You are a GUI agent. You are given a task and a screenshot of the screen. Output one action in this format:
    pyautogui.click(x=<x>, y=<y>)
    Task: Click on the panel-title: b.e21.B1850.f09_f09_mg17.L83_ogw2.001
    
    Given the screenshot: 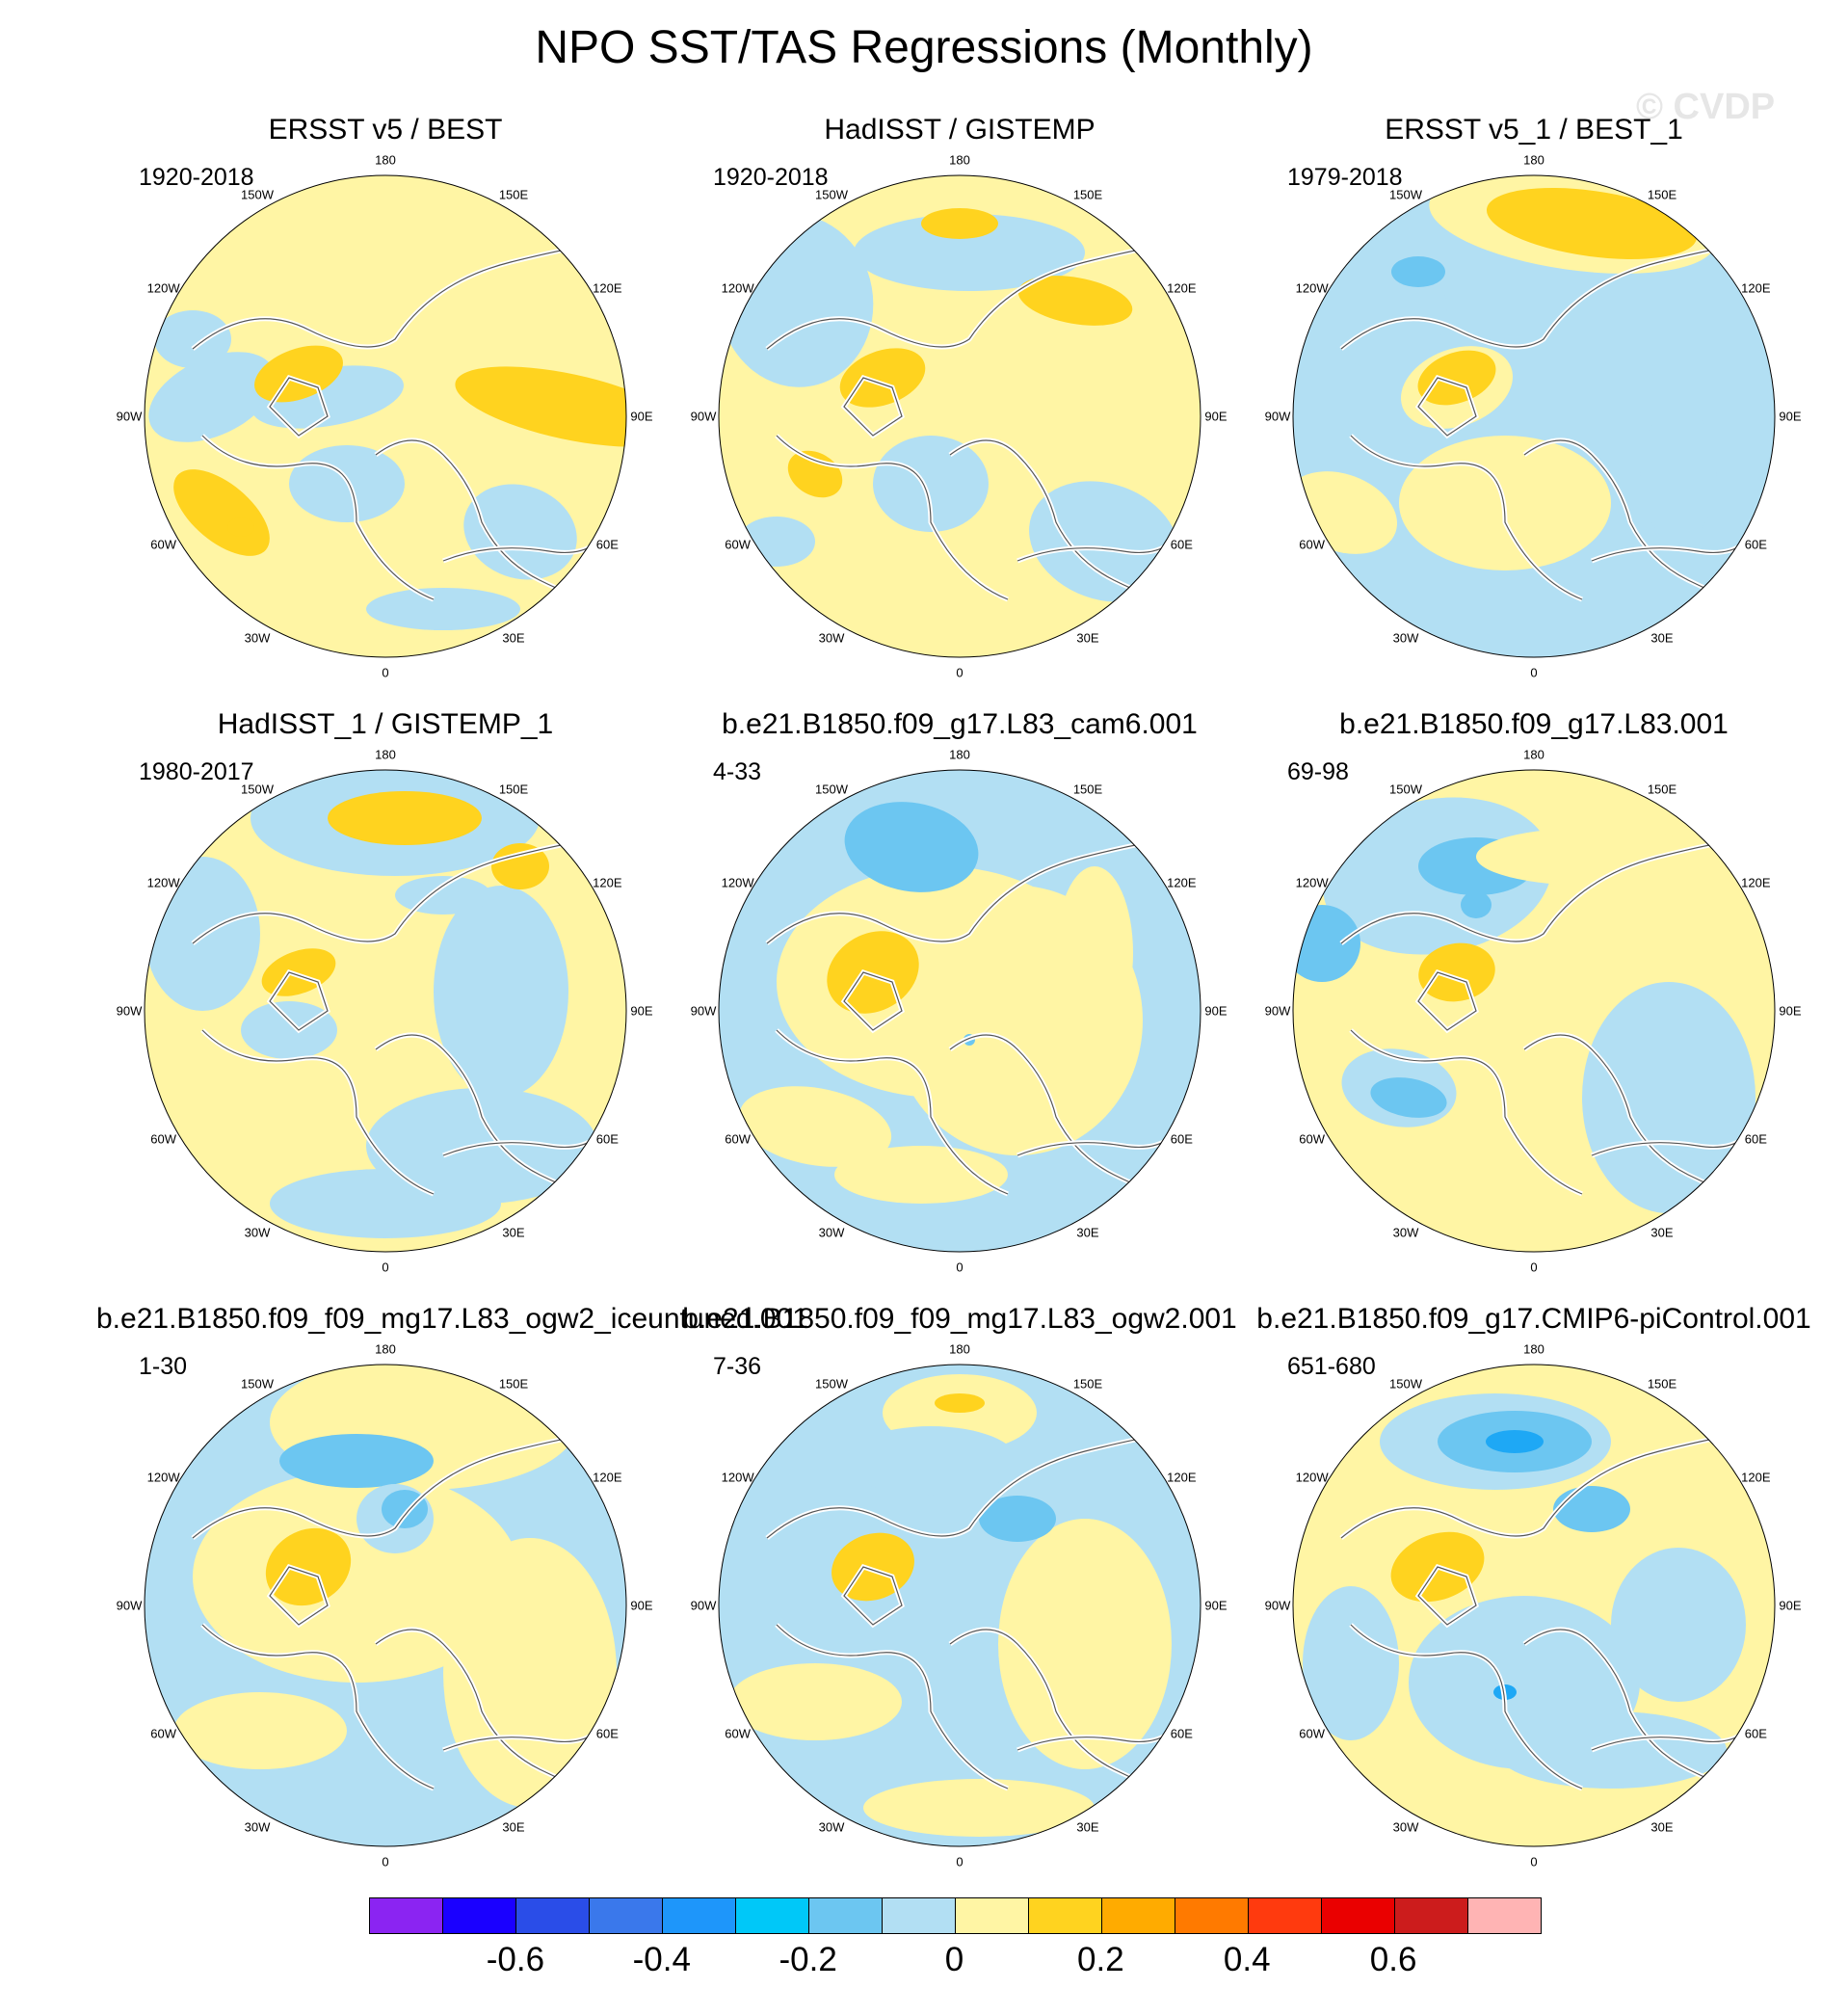 What is the action you would take?
    pyautogui.click(x=959, y=1319)
    